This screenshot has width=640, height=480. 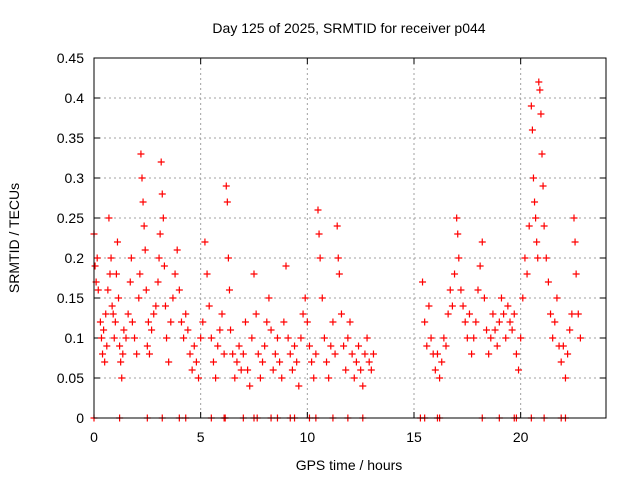 What do you see at coordinates (70, 218) in the screenshot?
I see `y-tick-label: 0.25` at bounding box center [70, 218].